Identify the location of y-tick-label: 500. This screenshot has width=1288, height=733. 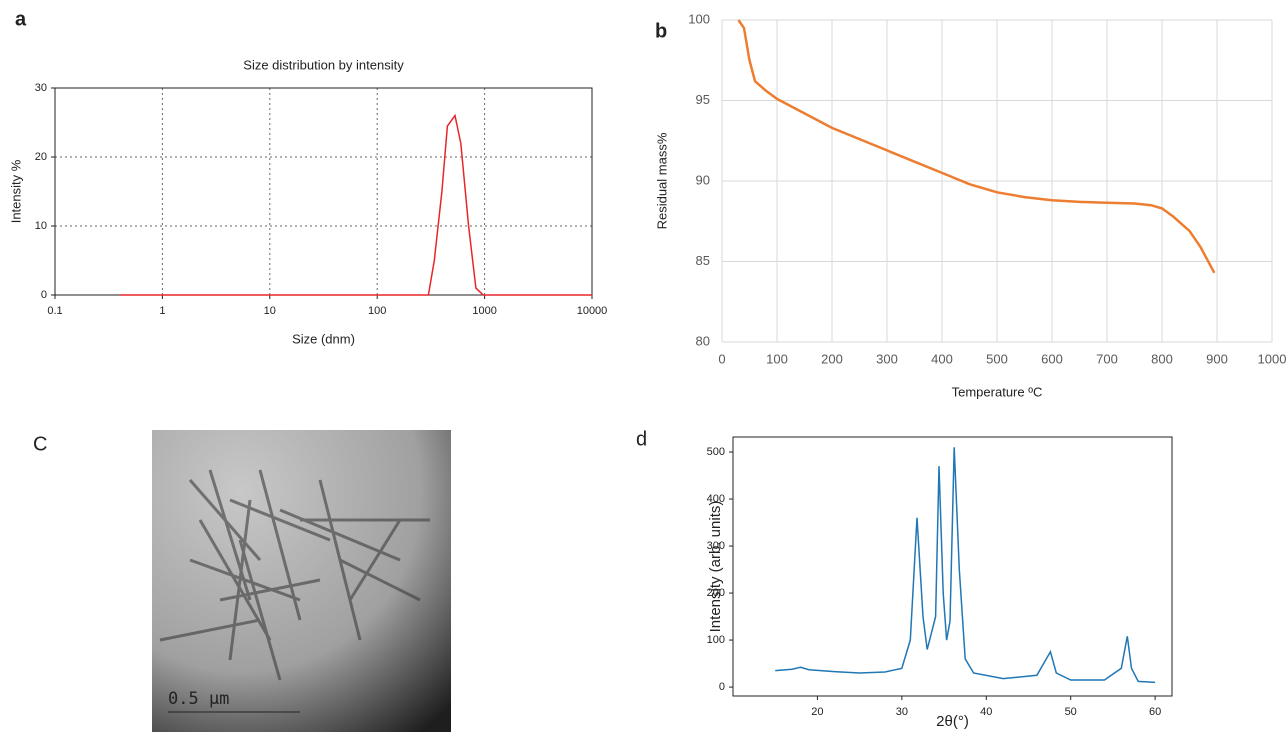
(716, 452).